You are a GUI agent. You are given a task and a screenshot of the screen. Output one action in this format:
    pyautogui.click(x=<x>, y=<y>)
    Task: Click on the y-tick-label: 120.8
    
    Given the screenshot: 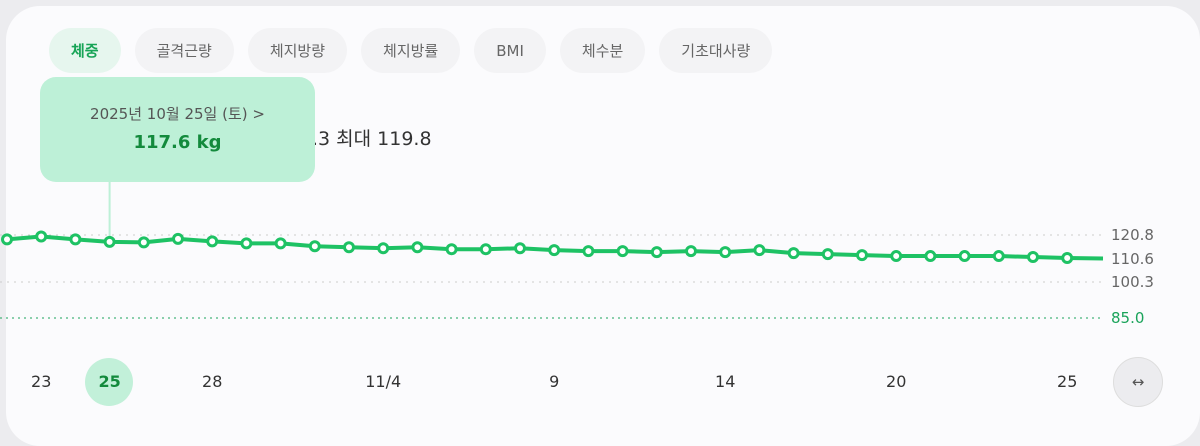 What is the action you would take?
    pyautogui.click(x=1132, y=235)
    